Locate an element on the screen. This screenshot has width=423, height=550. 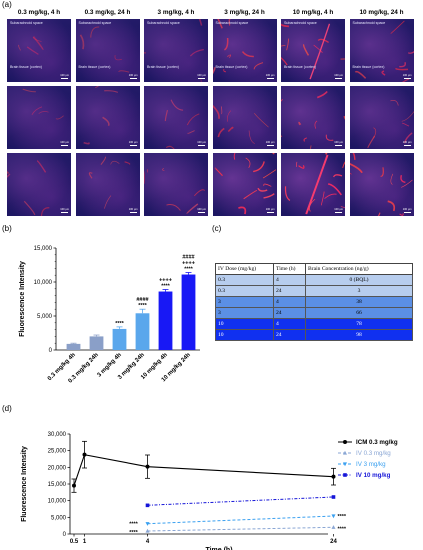
y-tick-label: 25,000 is located at coordinates (57, 452).